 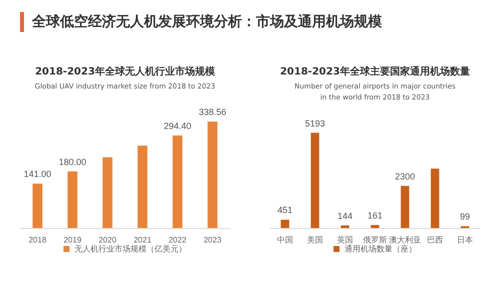 What do you see at coordinates (405, 240) in the screenshot?
I see `x-tick-label: 澳大利亚` at bounding box center [405, 240].